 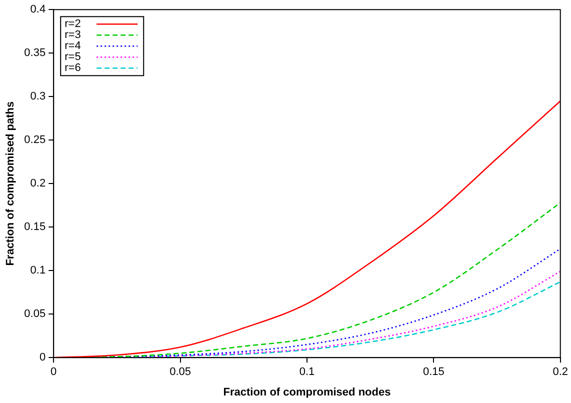 I want to click on y-tick-label: 0.1, so click(x=38, y=270).